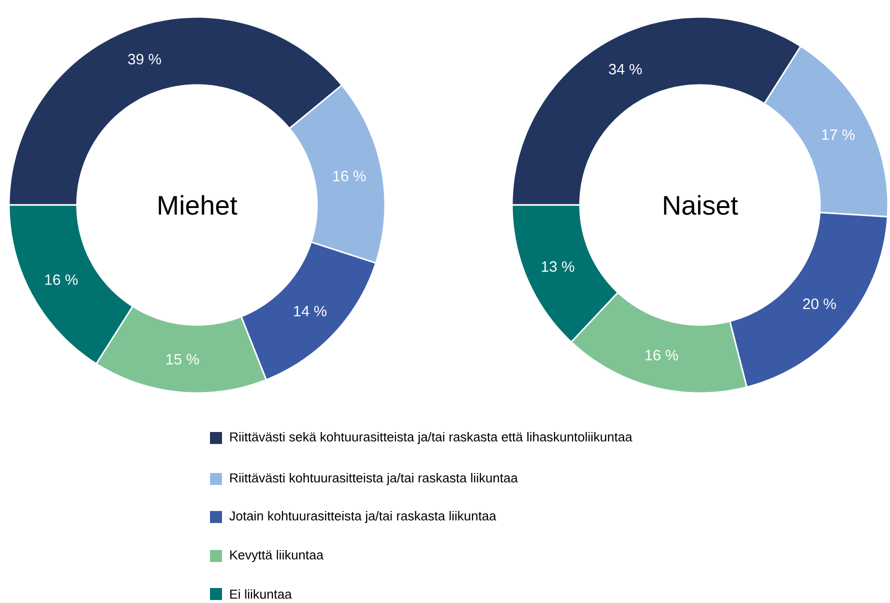 Image resolution: width=890 pixels, height=603 pixels. I want to click on legend-label: Riittävästi kohtuurasitteista ja/tai raskasta liikuntaa, so click(374, 479).